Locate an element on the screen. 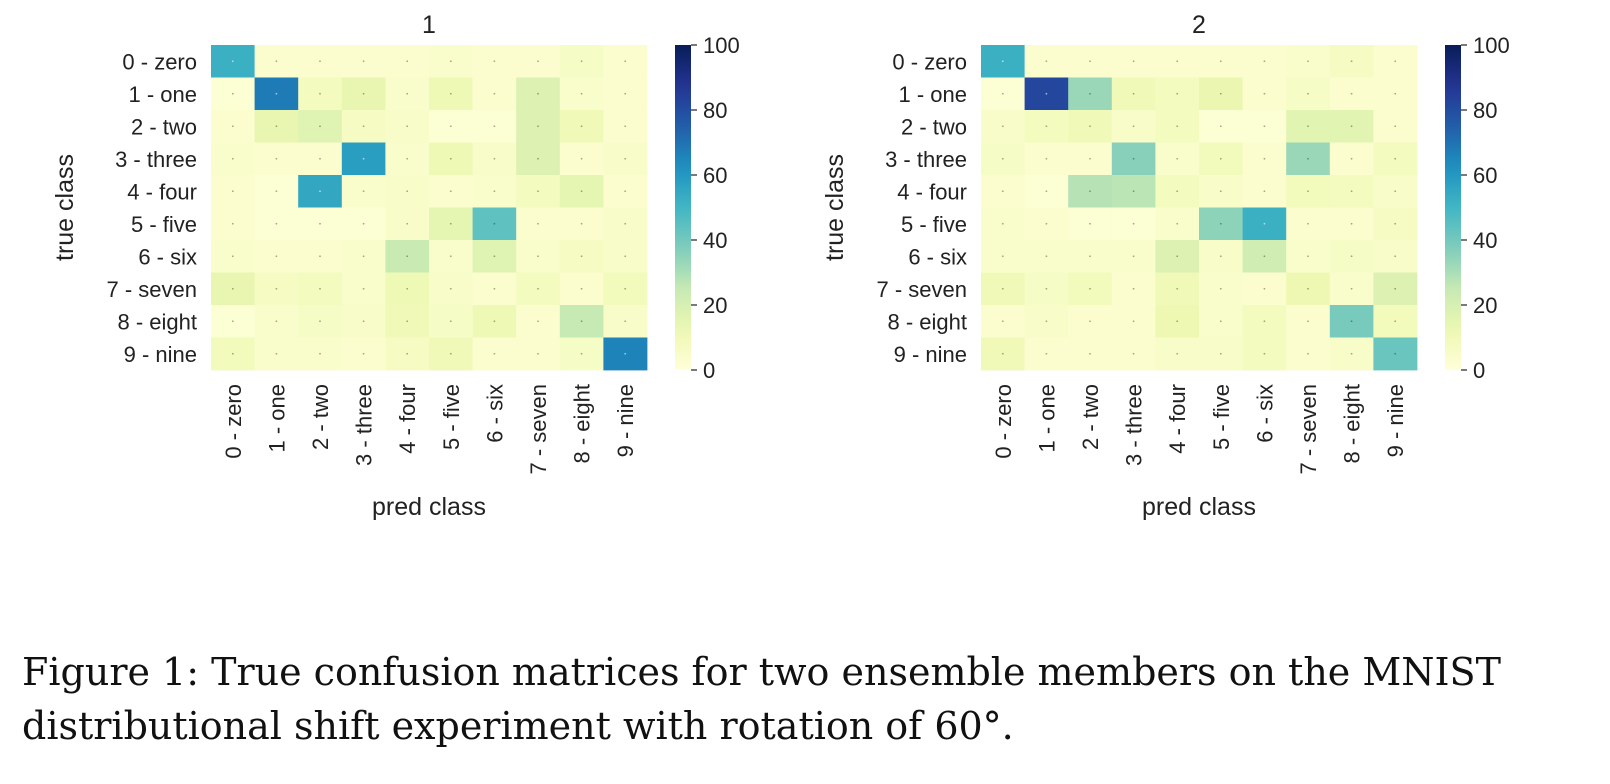 The image size is (1610, 784). y-tick-label: 4 - four is located at coordinates (932, 191).